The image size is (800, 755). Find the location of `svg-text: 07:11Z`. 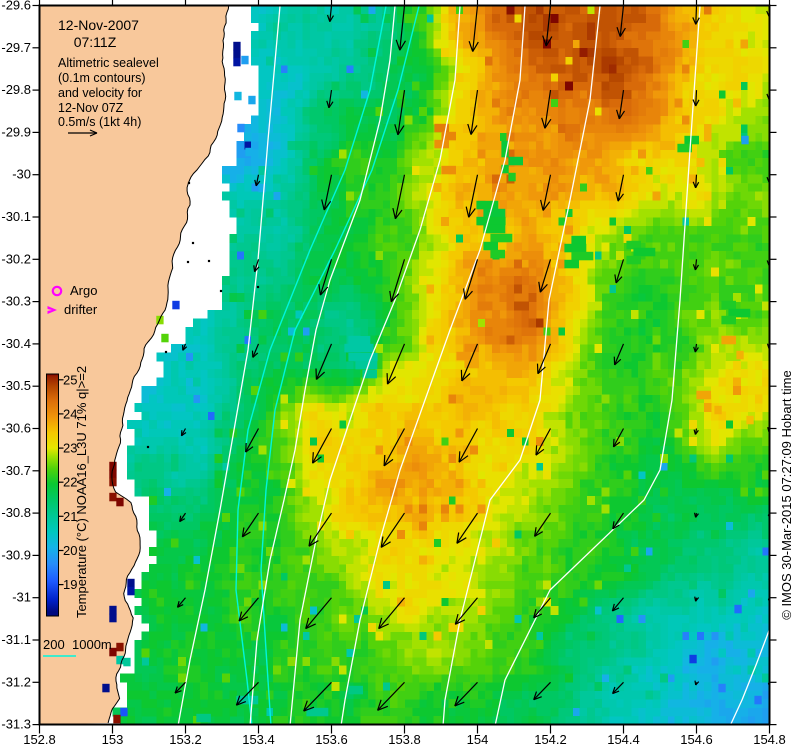

svg-text: 07:11Z is located at coordinates (95, 42).